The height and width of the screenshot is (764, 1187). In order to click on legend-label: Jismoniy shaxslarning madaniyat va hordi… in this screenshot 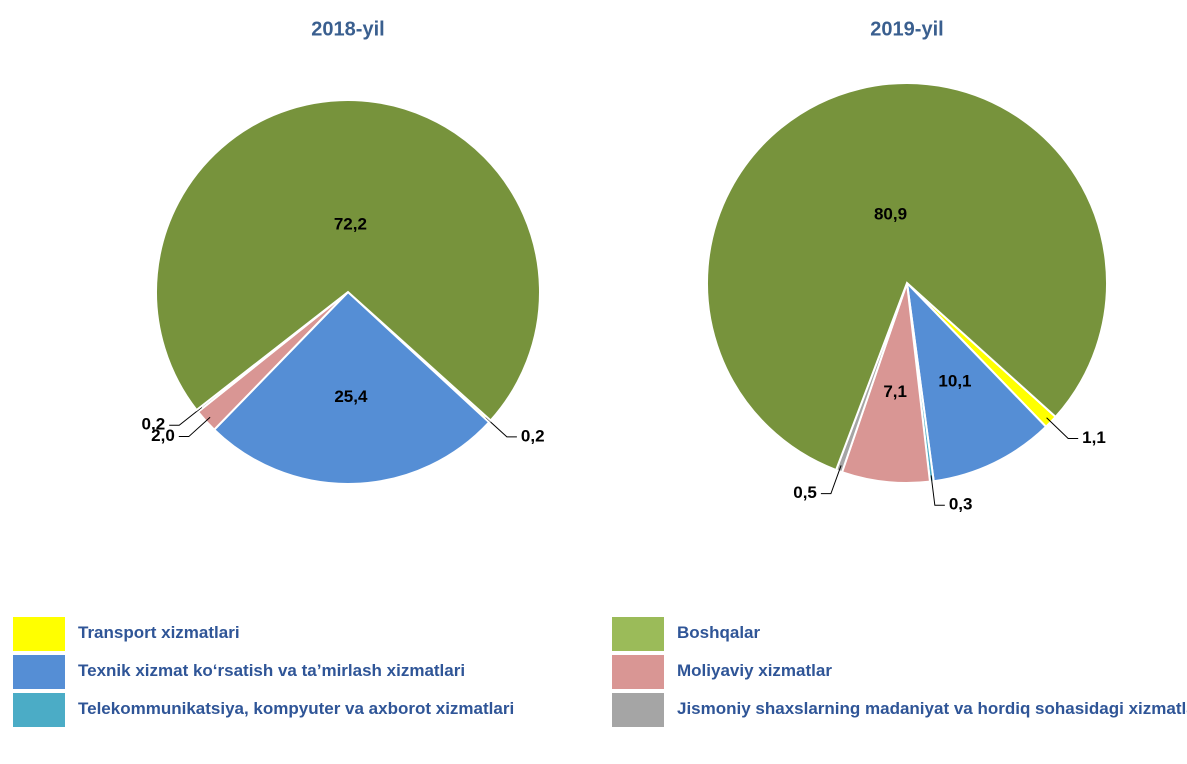, I will do `click(932, 708)`.